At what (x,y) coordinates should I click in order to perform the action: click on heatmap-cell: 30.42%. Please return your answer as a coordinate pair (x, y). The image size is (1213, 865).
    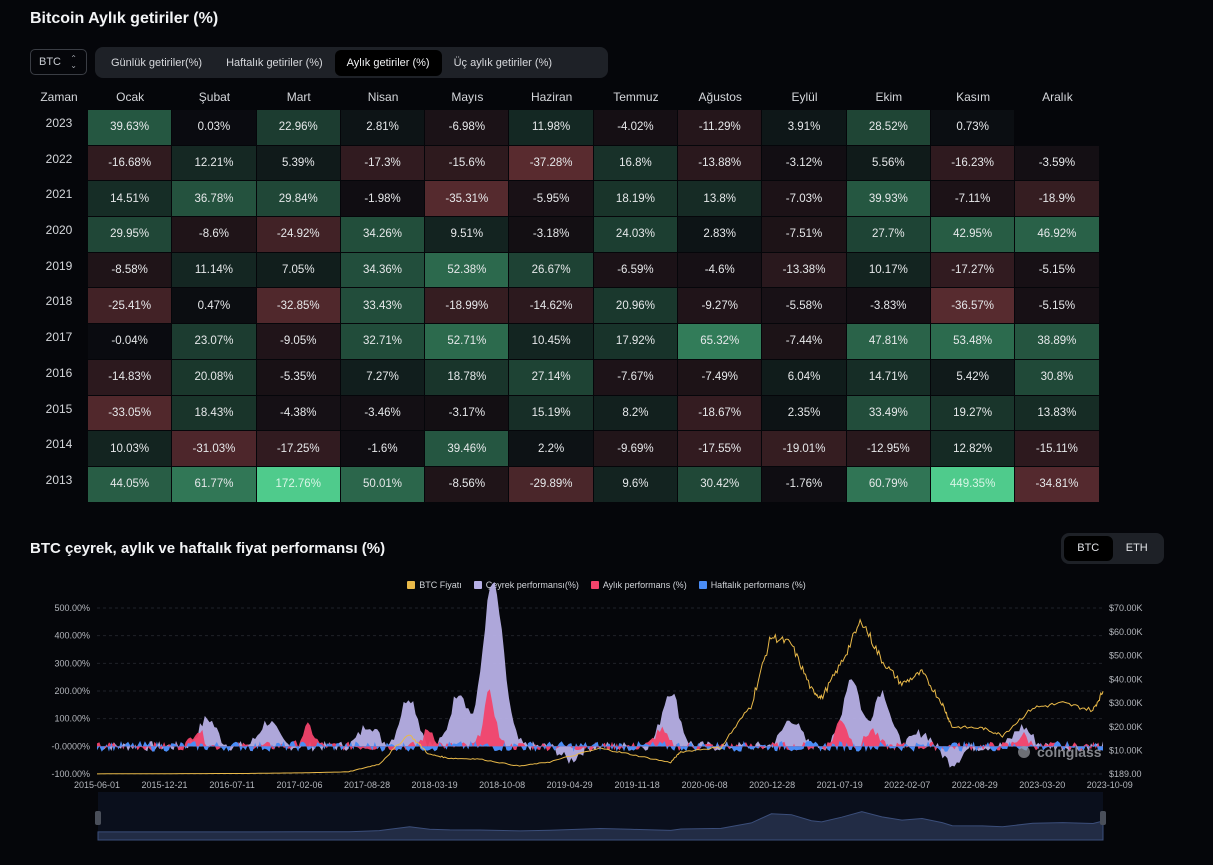
    Looking at the image, I should click on (720, 484).